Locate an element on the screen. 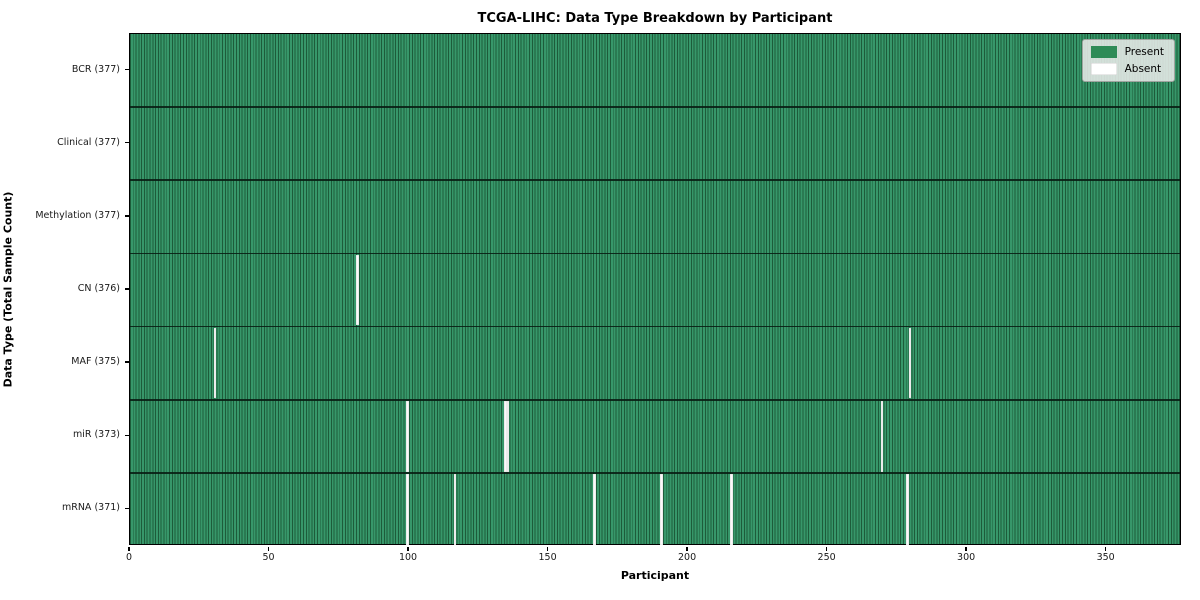  y-tick-label: miR (373) is located at coordinates (96, 435).